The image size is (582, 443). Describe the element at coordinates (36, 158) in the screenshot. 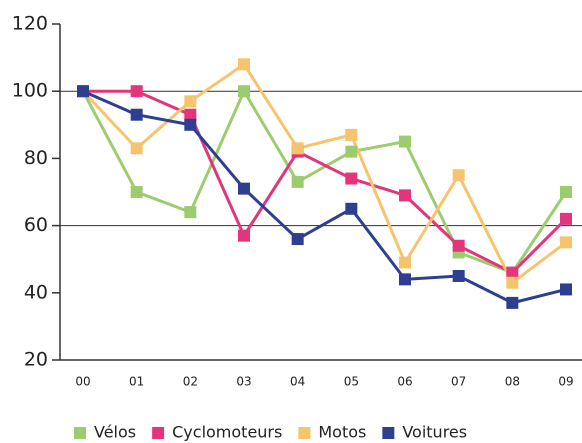

I see `y-tick-label: 80` at that location.